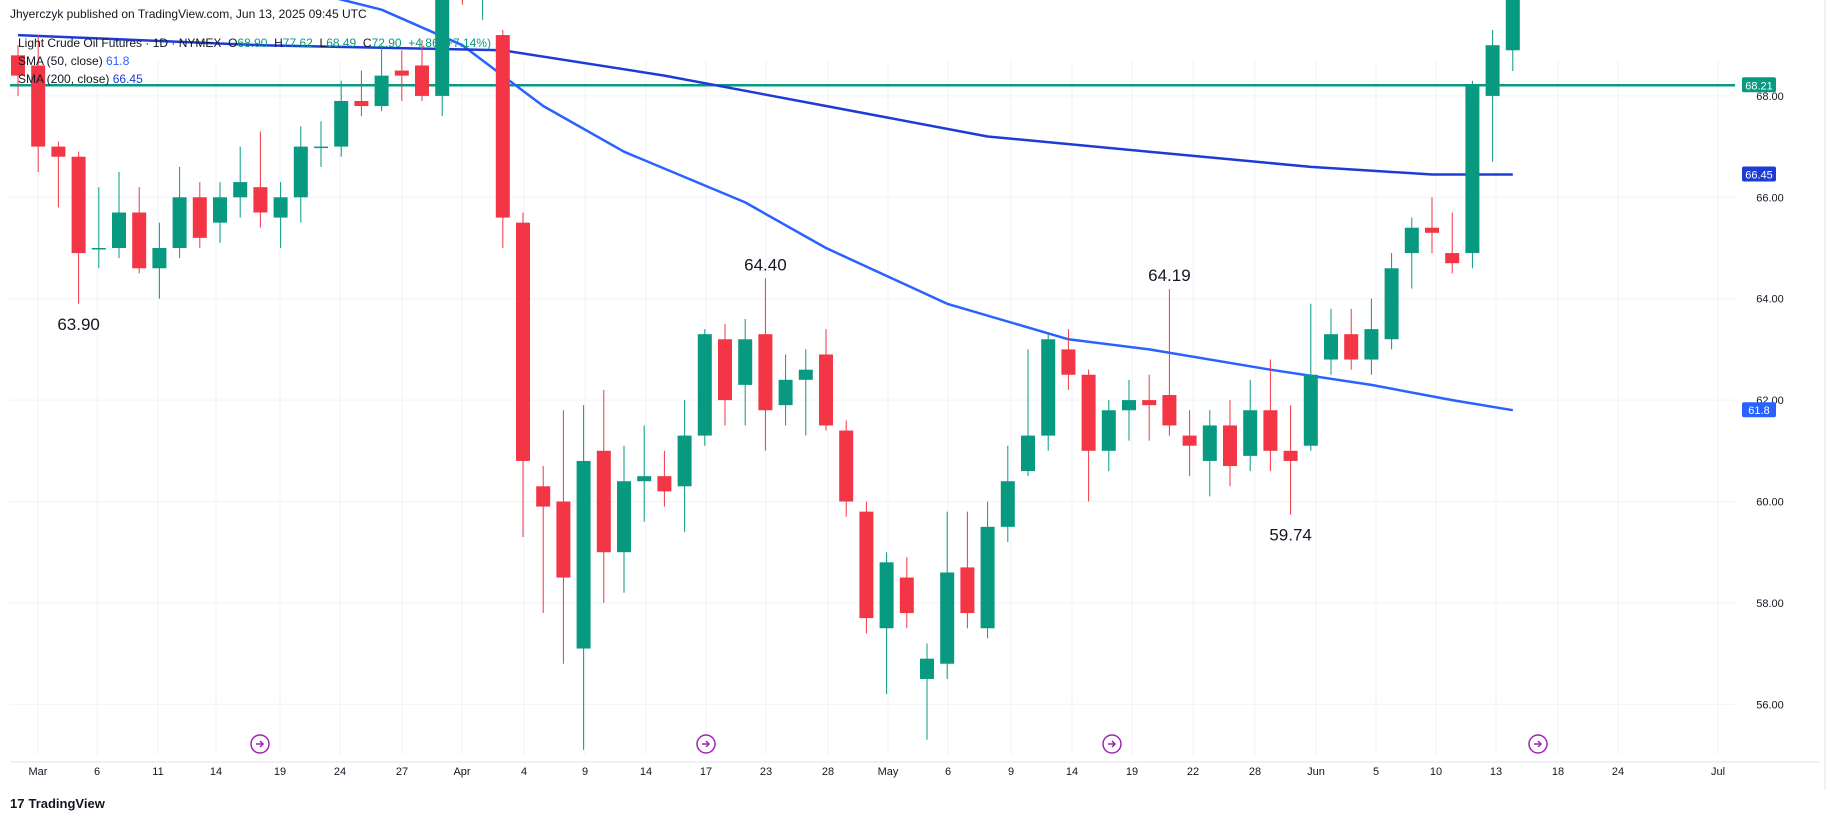  I want to click on level-price-tag-bg, so click(1759, 85).